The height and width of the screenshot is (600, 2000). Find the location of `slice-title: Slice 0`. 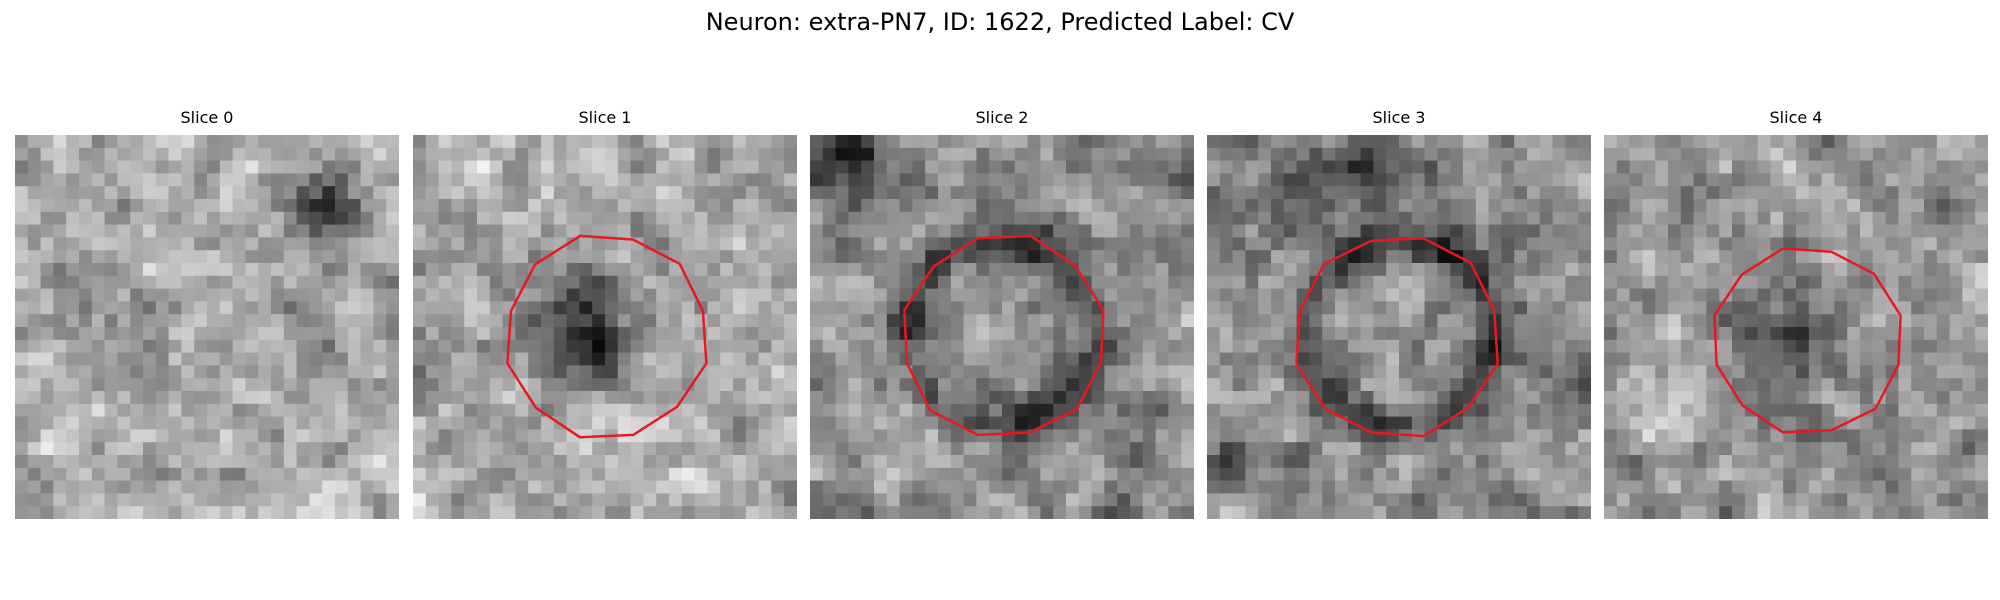

slice-title: Slice 0 is located at coordinates (207, 117).